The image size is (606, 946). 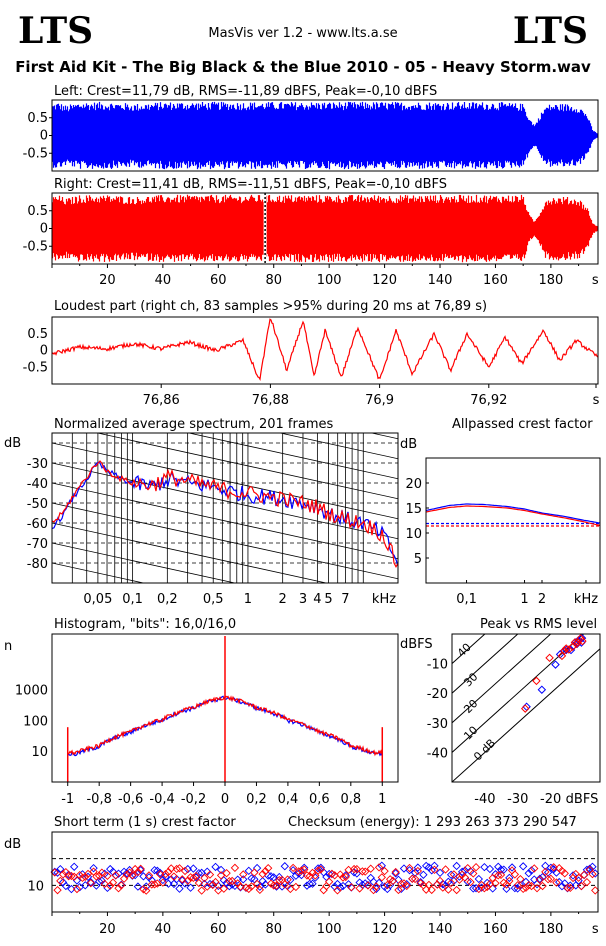 I want to click on crest-xtick-label: 0,1, so click(x=466, y=599).